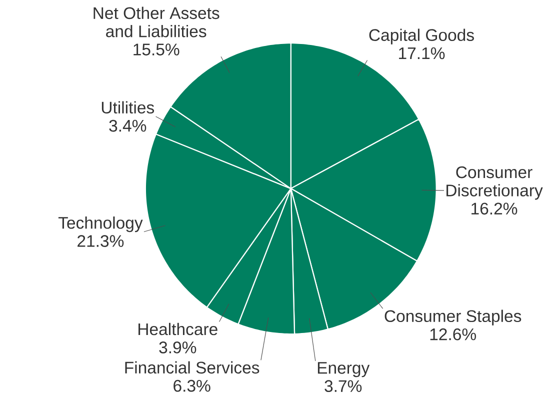 This screenshot has width=556, height=399. What do you see at coordinates (343, 386) in the screenshot?
I see `data-label: 3.7%` at bounding box center [343, 386].